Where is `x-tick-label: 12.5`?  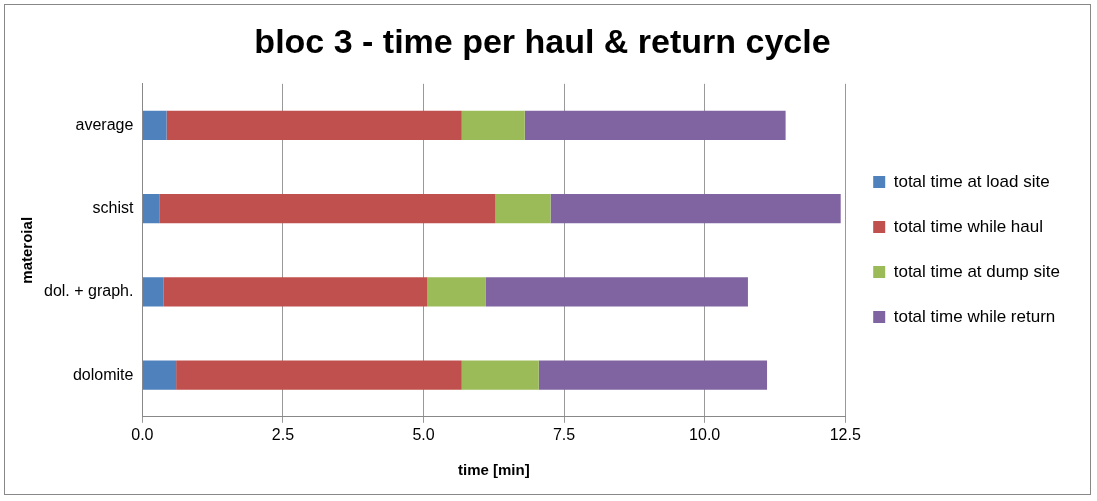
x-tick-label: 12.5 is located at coordinates (845, 434).